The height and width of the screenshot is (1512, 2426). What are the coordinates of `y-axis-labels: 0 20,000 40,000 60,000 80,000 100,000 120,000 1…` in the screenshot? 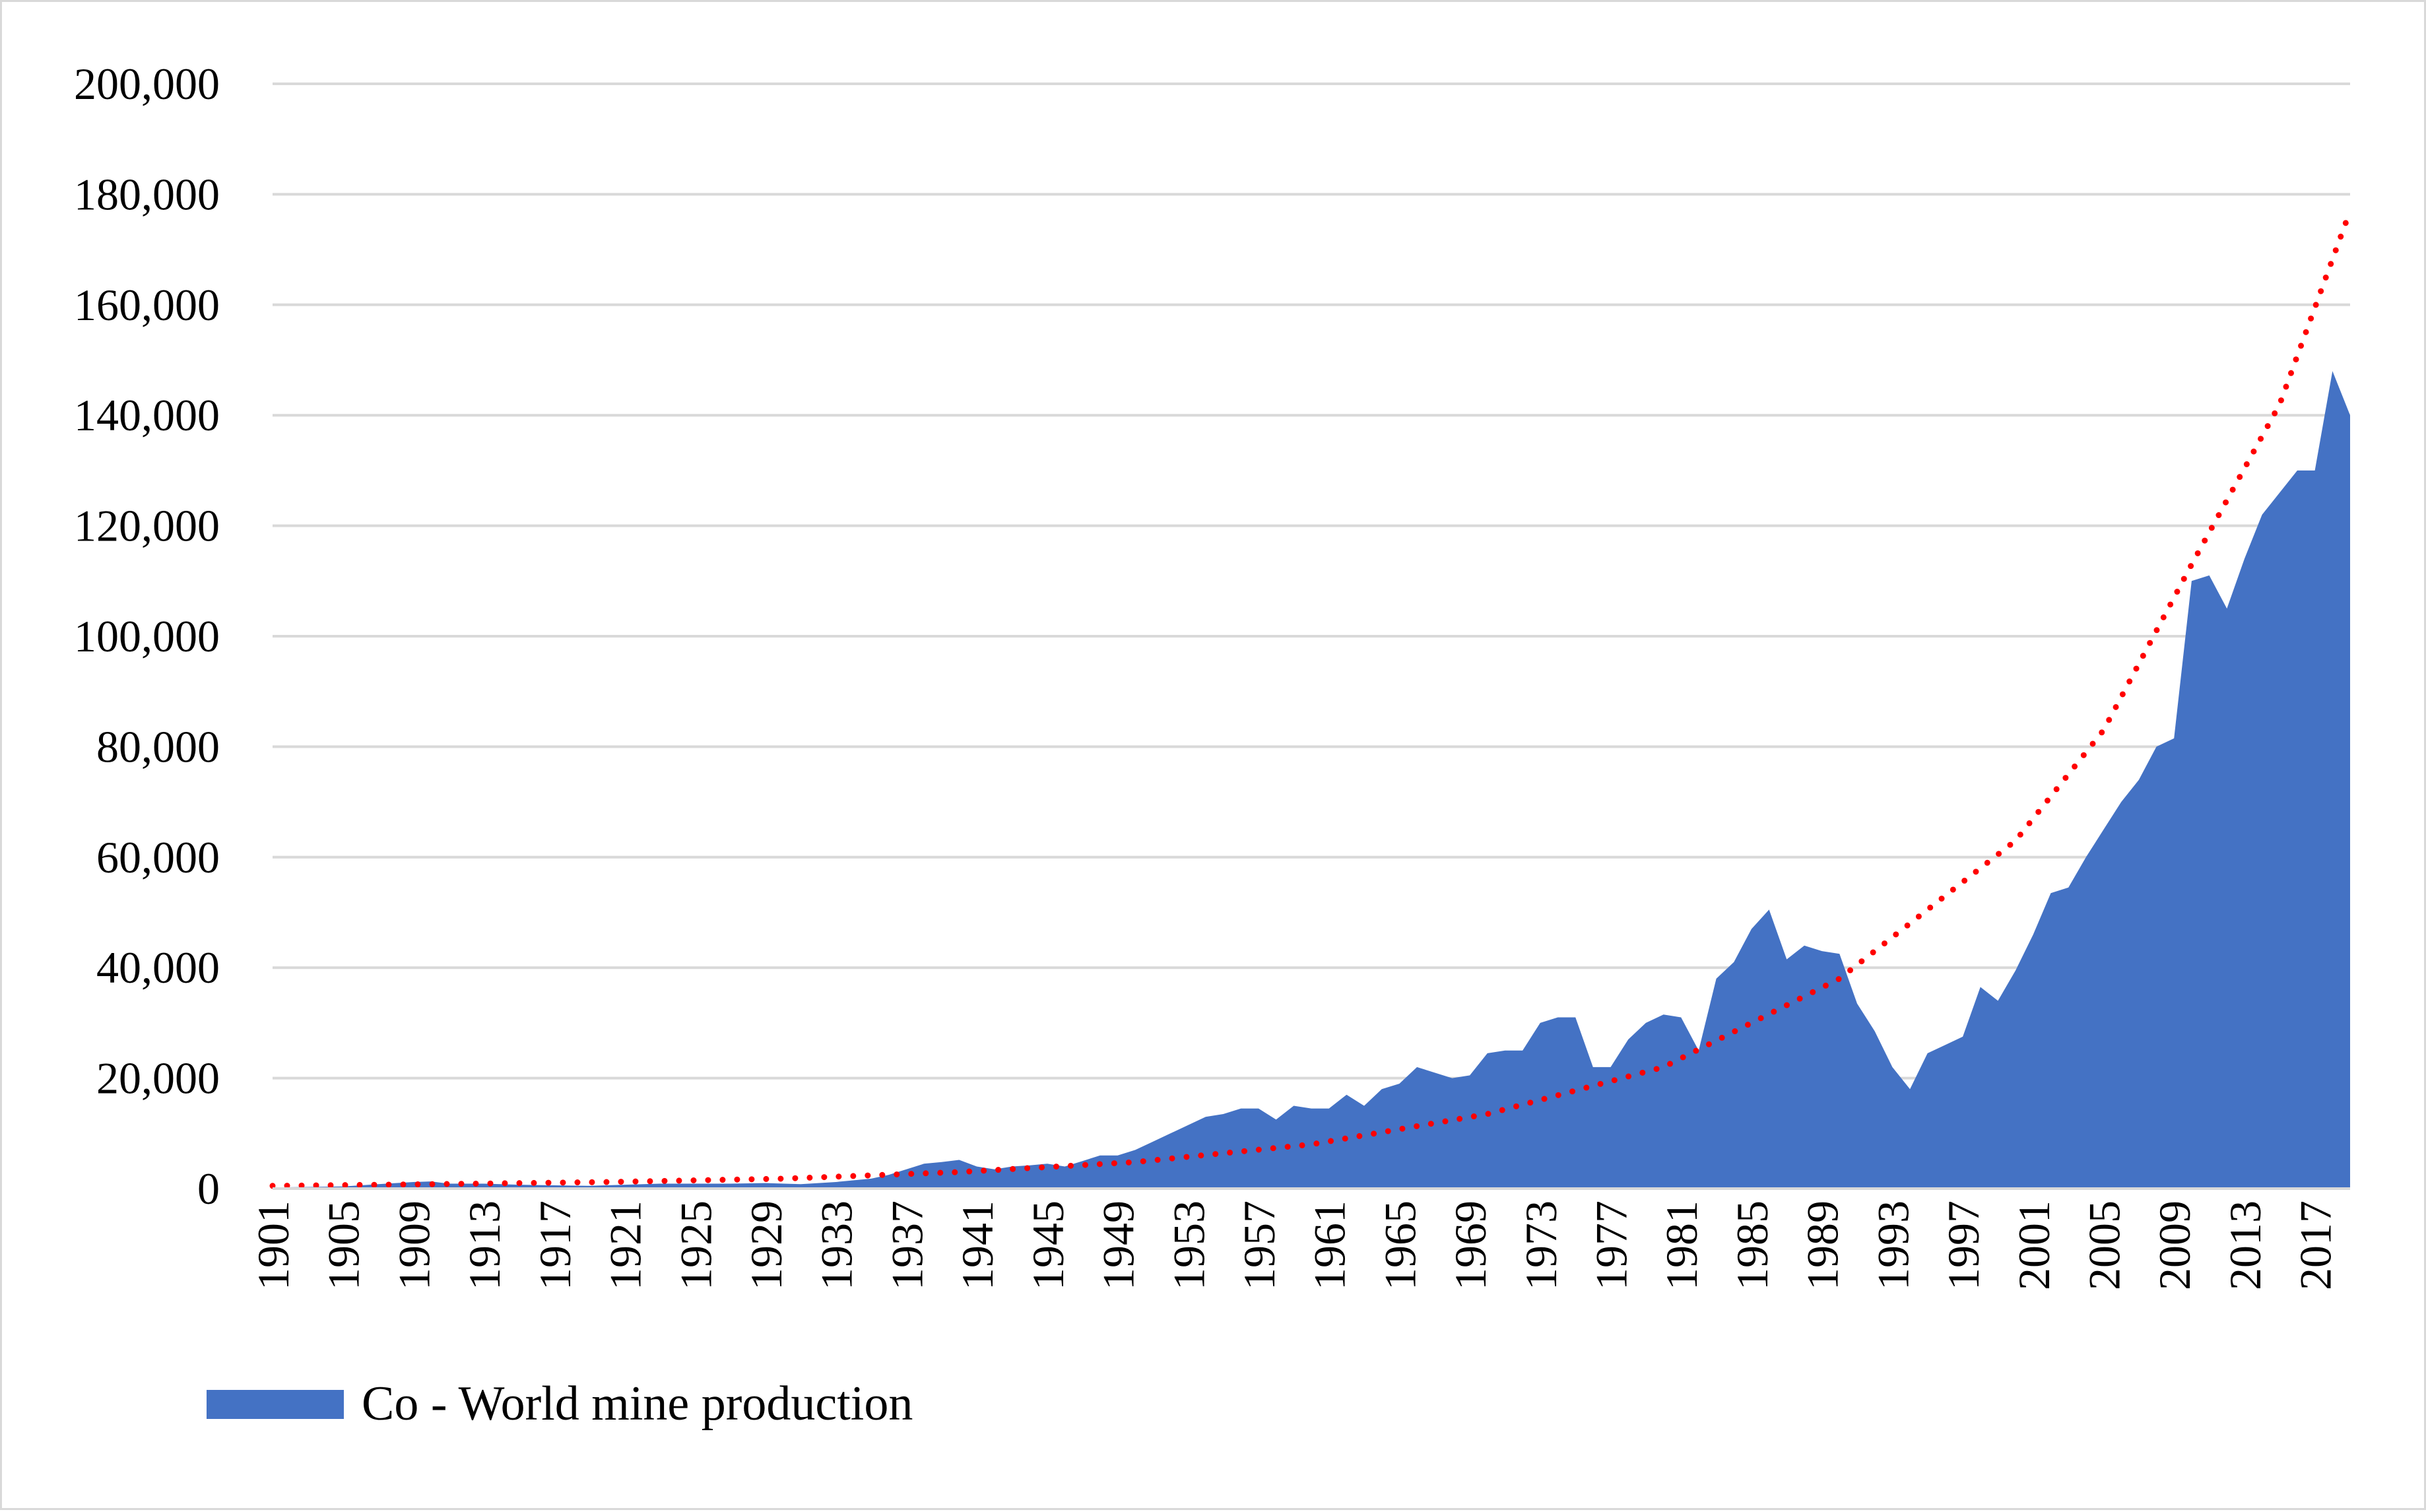 It's located at (147, 636).